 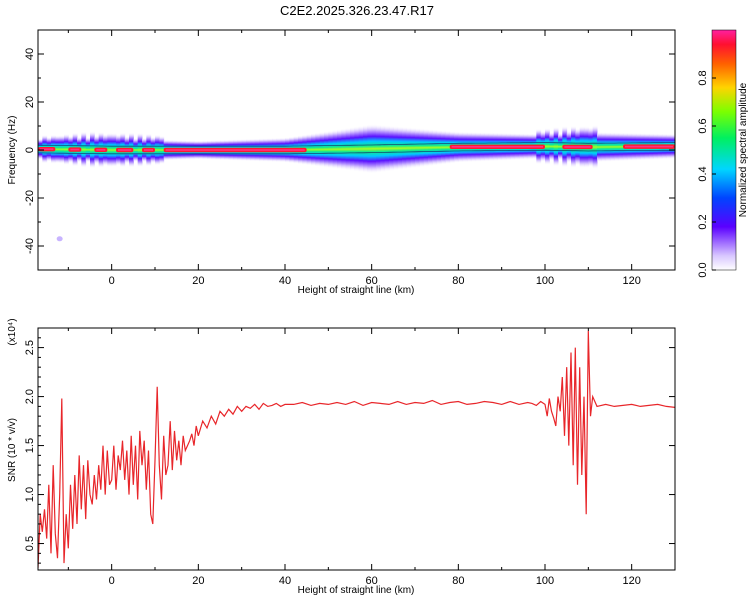 I want to click on snr-x-tick-label: 0, so click(x=112, y=581).